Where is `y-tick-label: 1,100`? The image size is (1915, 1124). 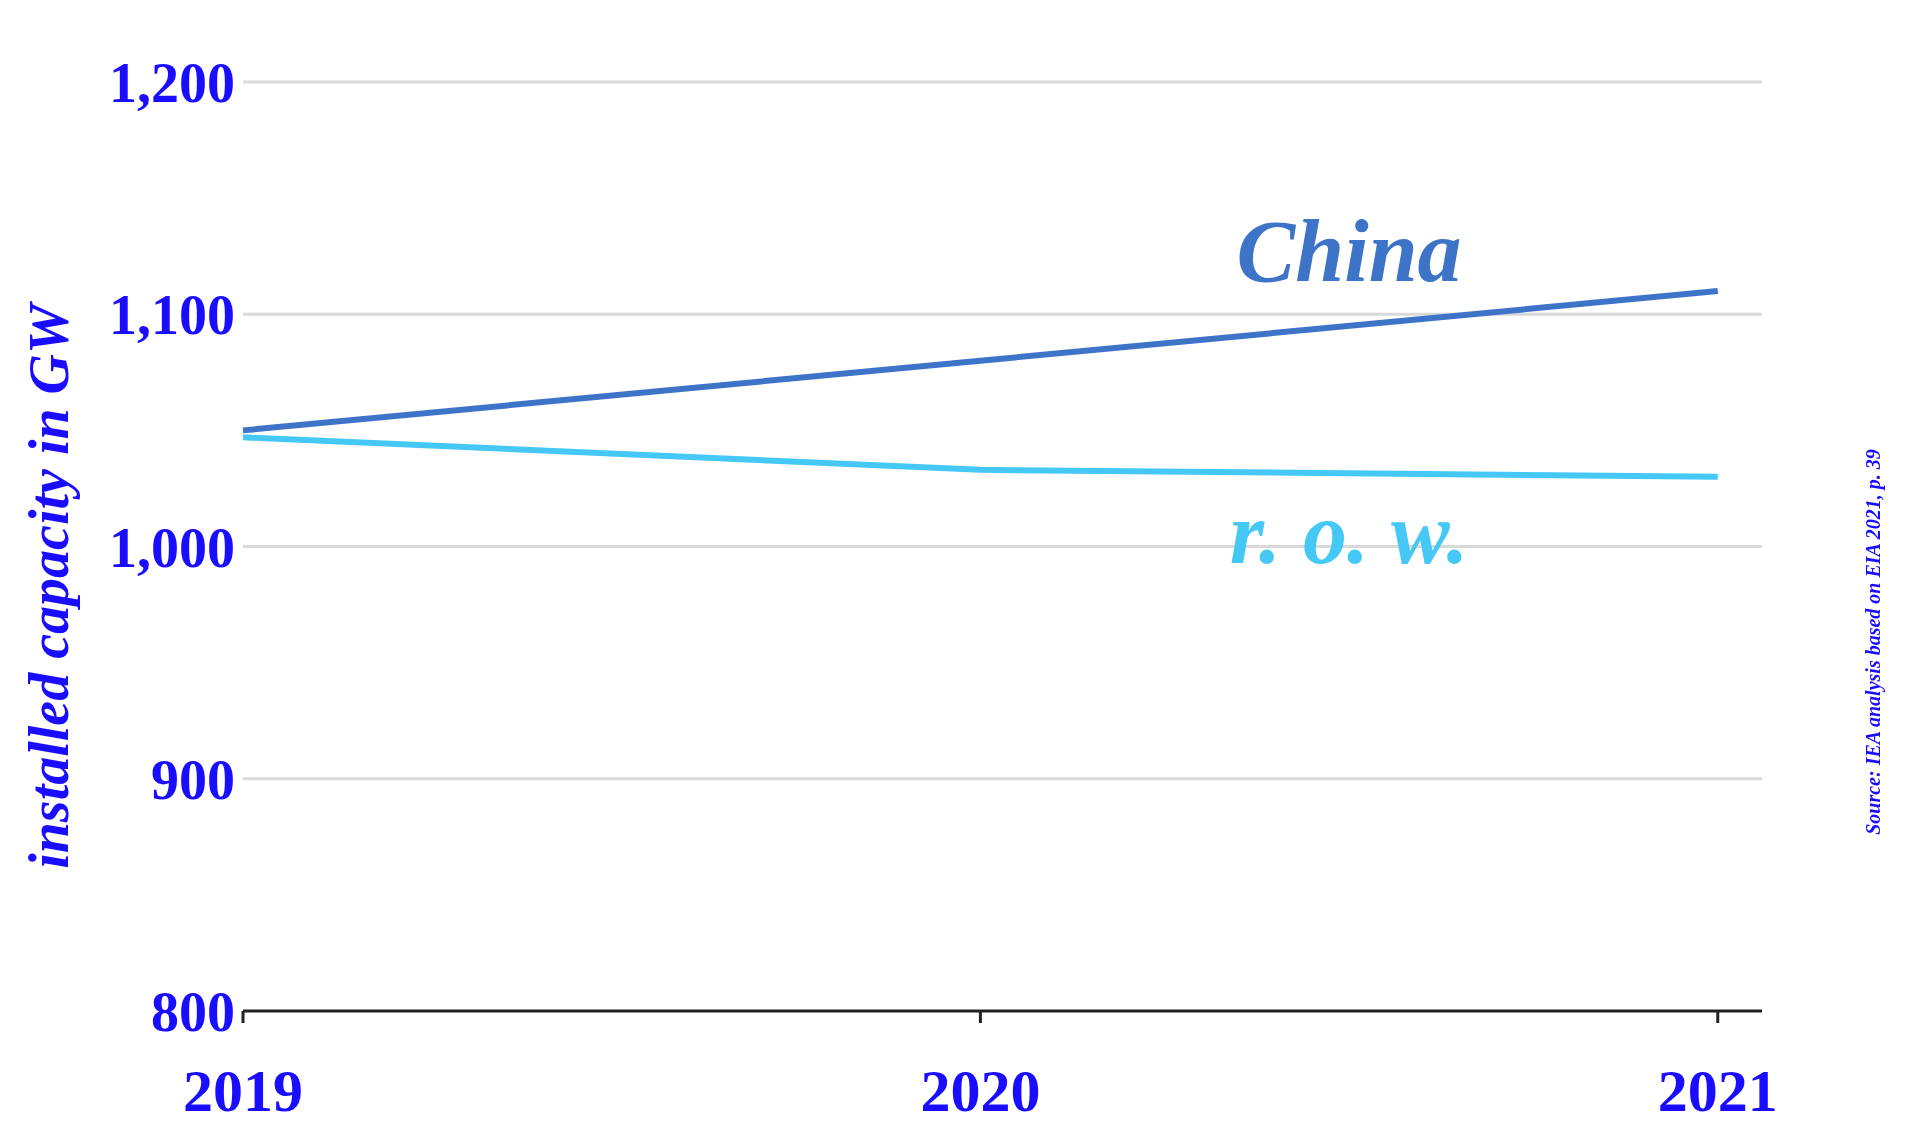 y-tick-label: 1,100 is located at coordinates (172, 315).